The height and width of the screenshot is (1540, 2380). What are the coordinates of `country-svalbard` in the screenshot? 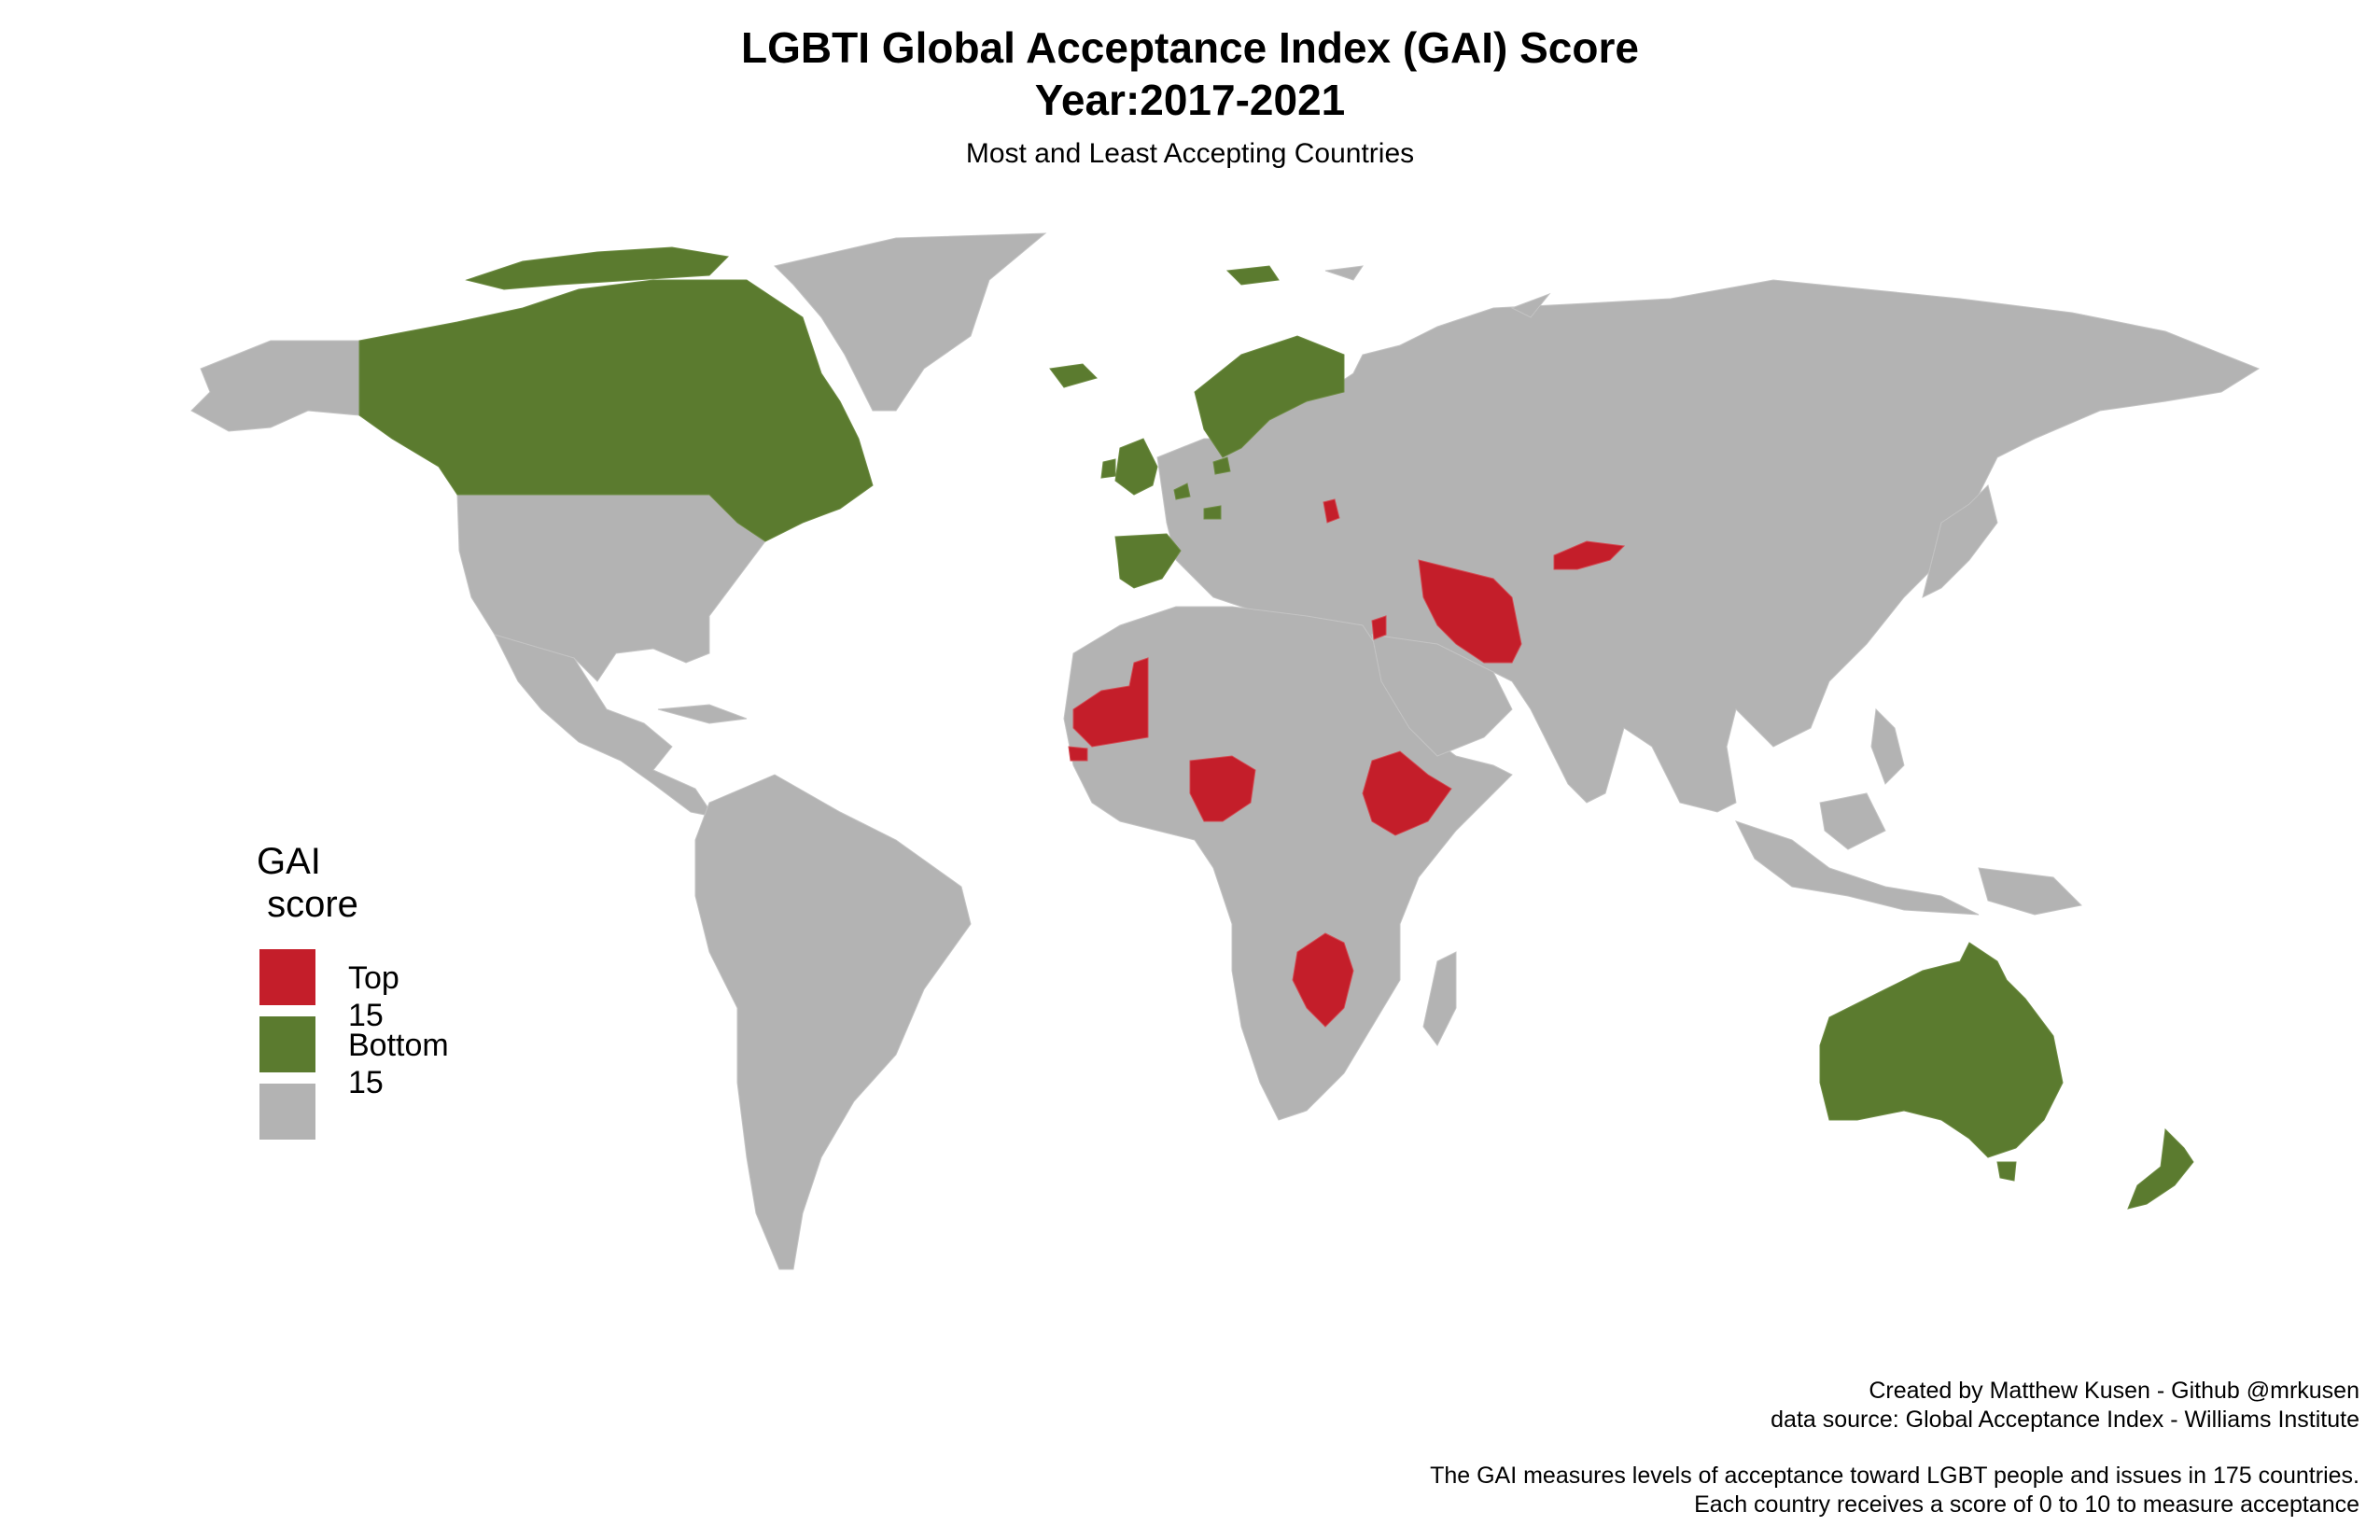 It's located at (1344, 273).